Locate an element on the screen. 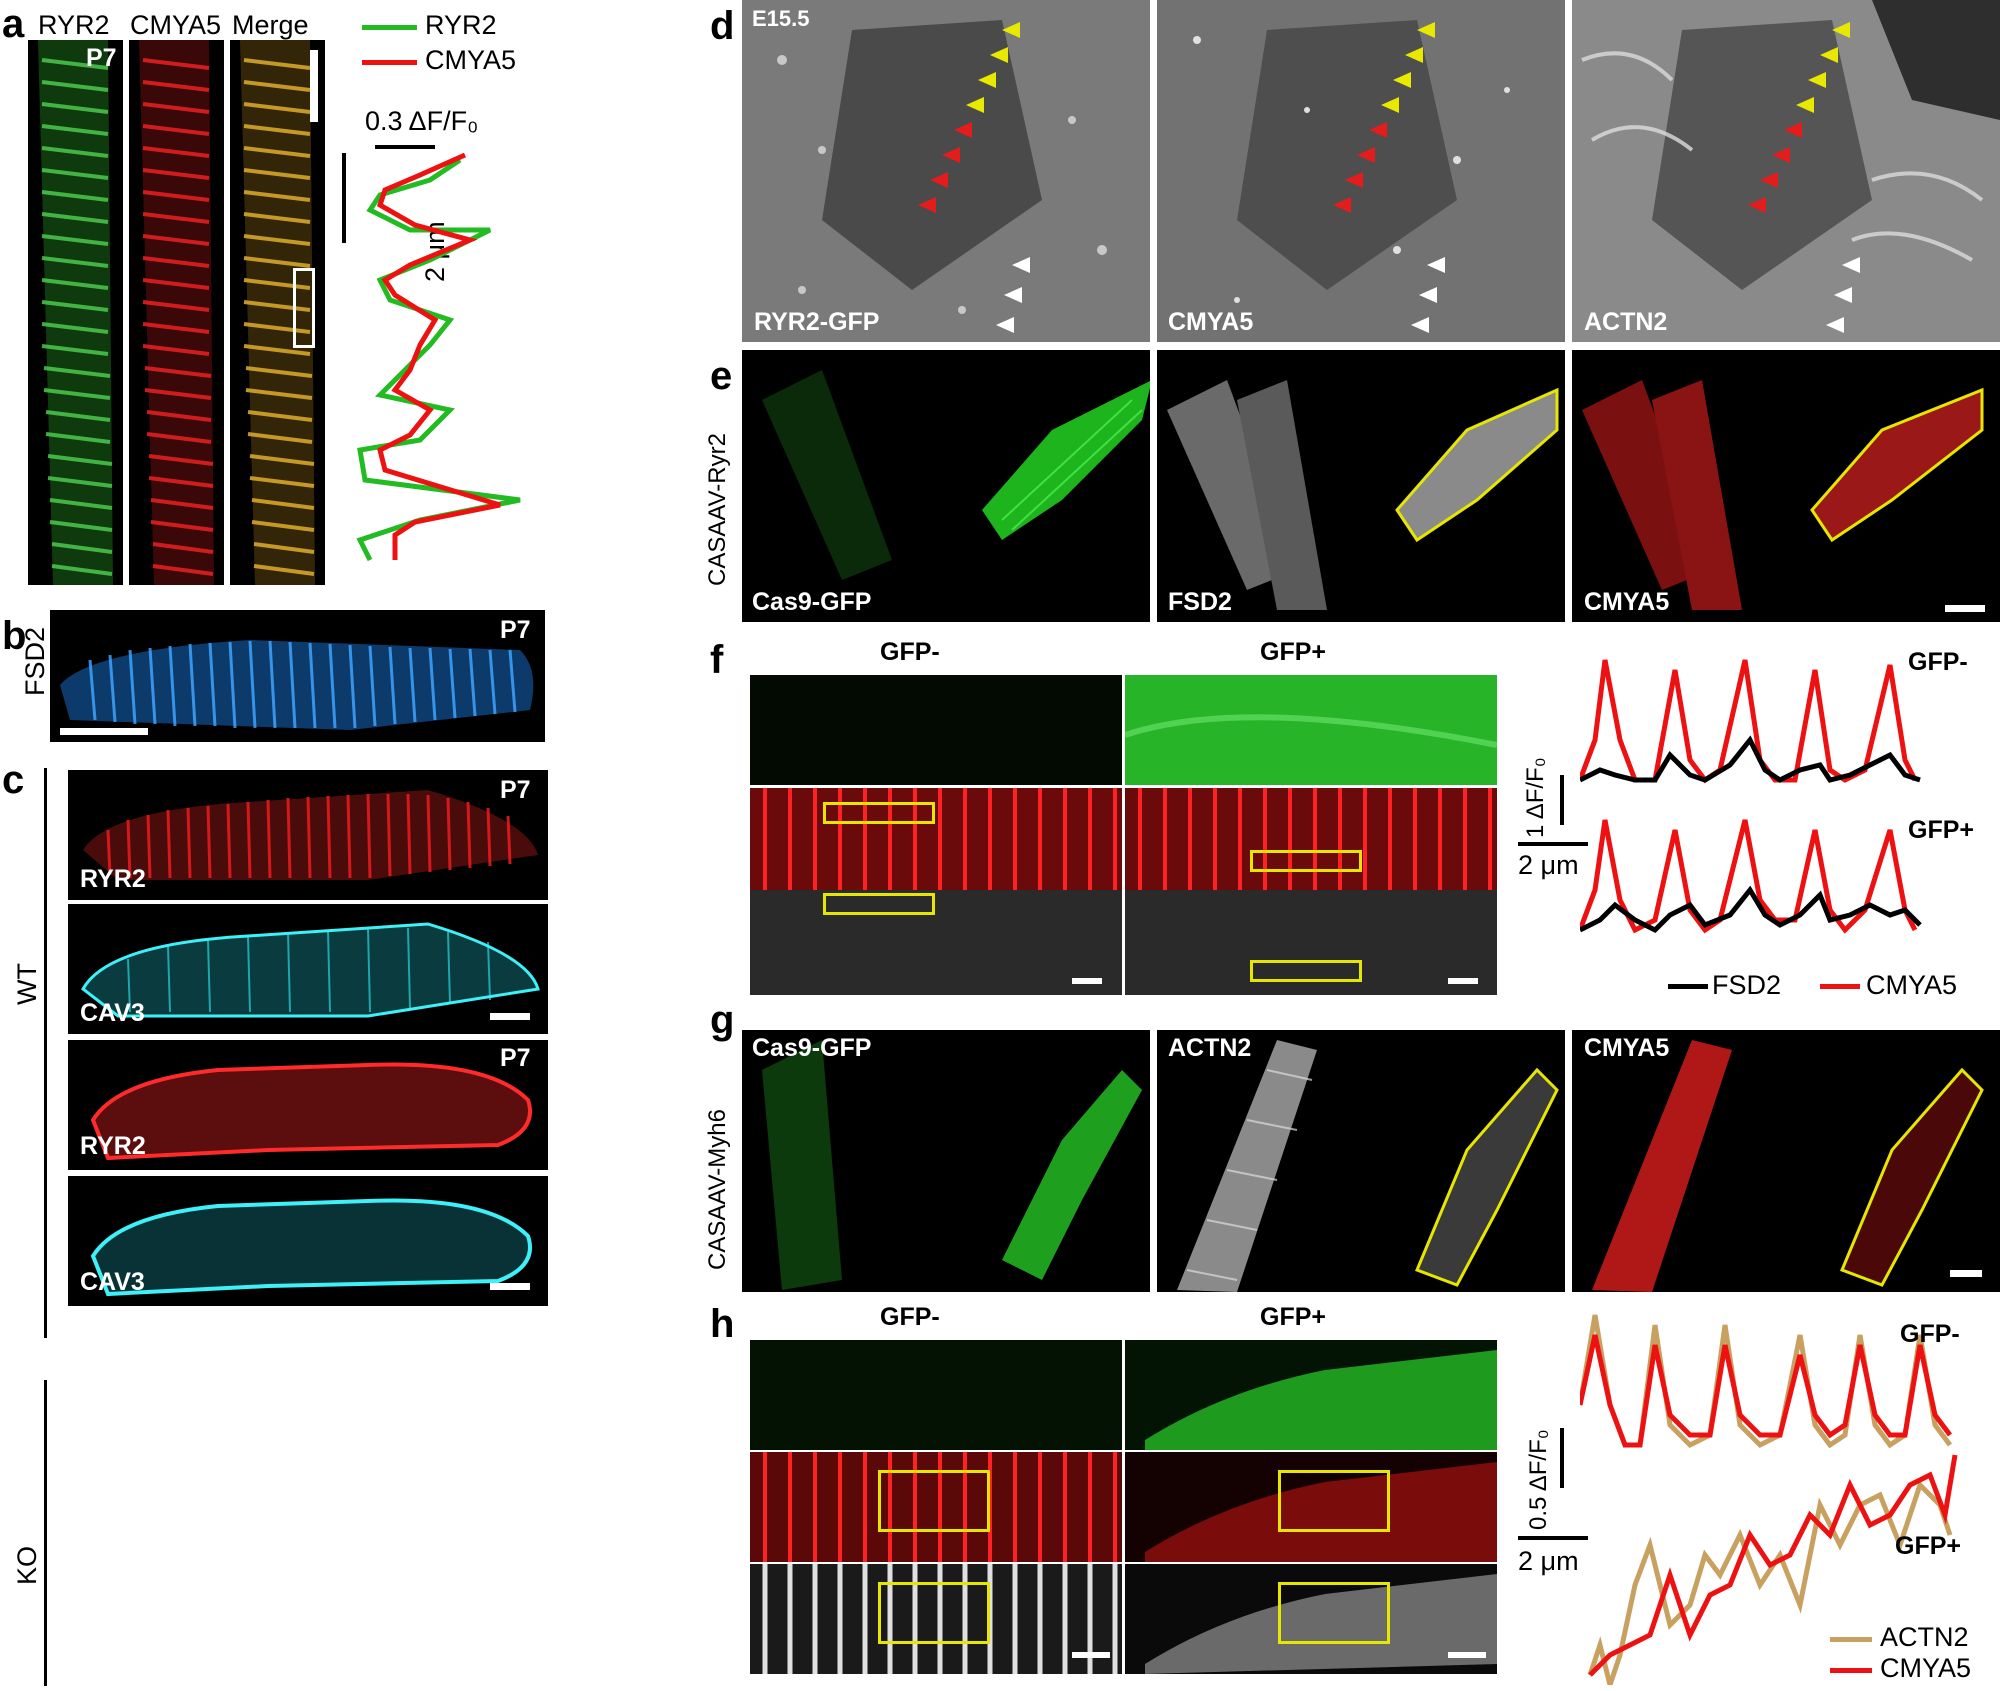 The height and width of the screenshot is (1691, 2000). panel-g-cas9gfp-label: Cas9-GFP is located at coordinates (812, 1048).